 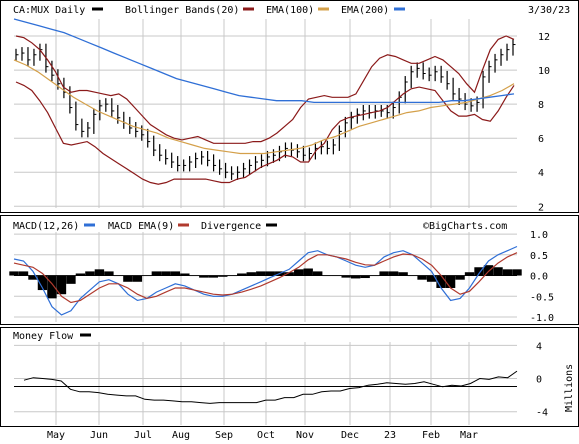 I want to click on month-label: Sep, so click(x=224, y=435).